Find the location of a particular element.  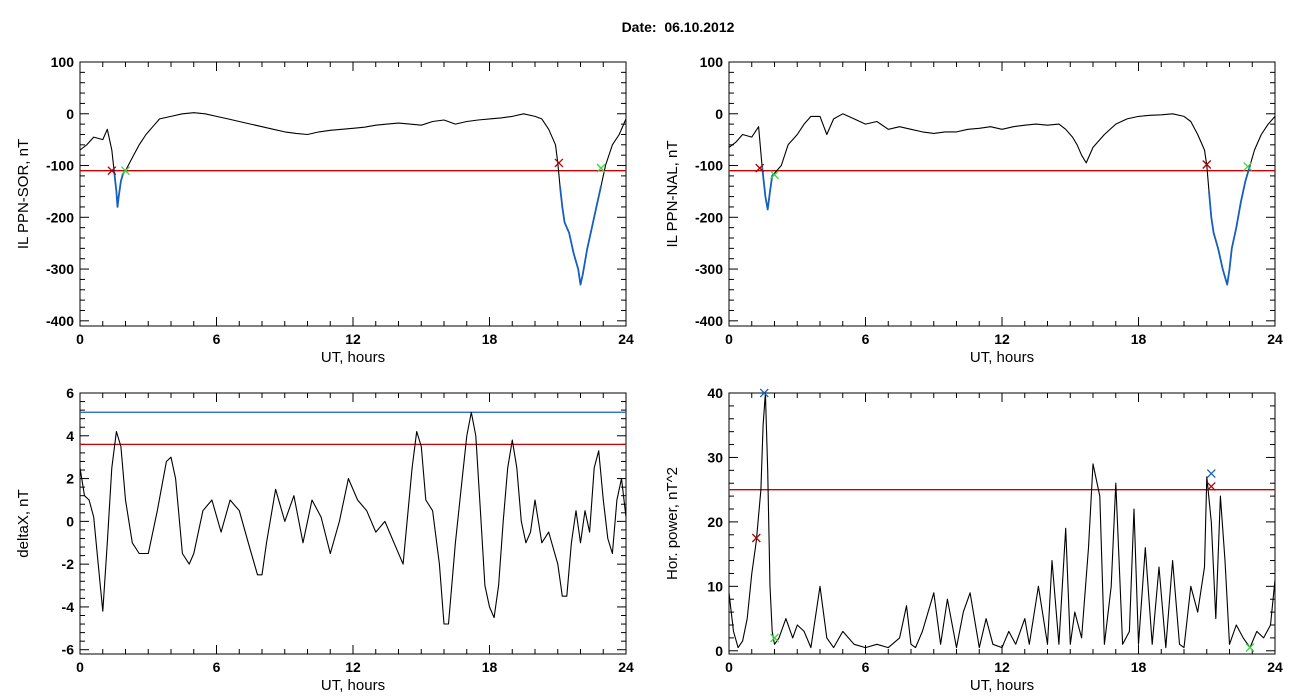

y-axis-label: deltaX, nT is located at coordinates (23, 523).